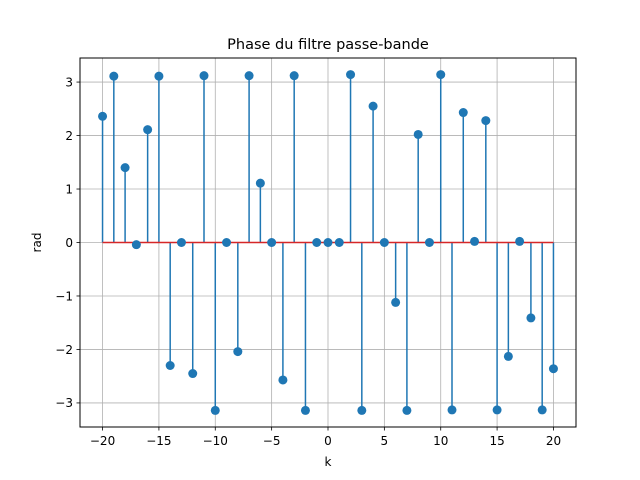  What do you see at coordinates (158, 441) in the screenshot?
I see `x-tick-label: −15` at bounding box center [158, 441].